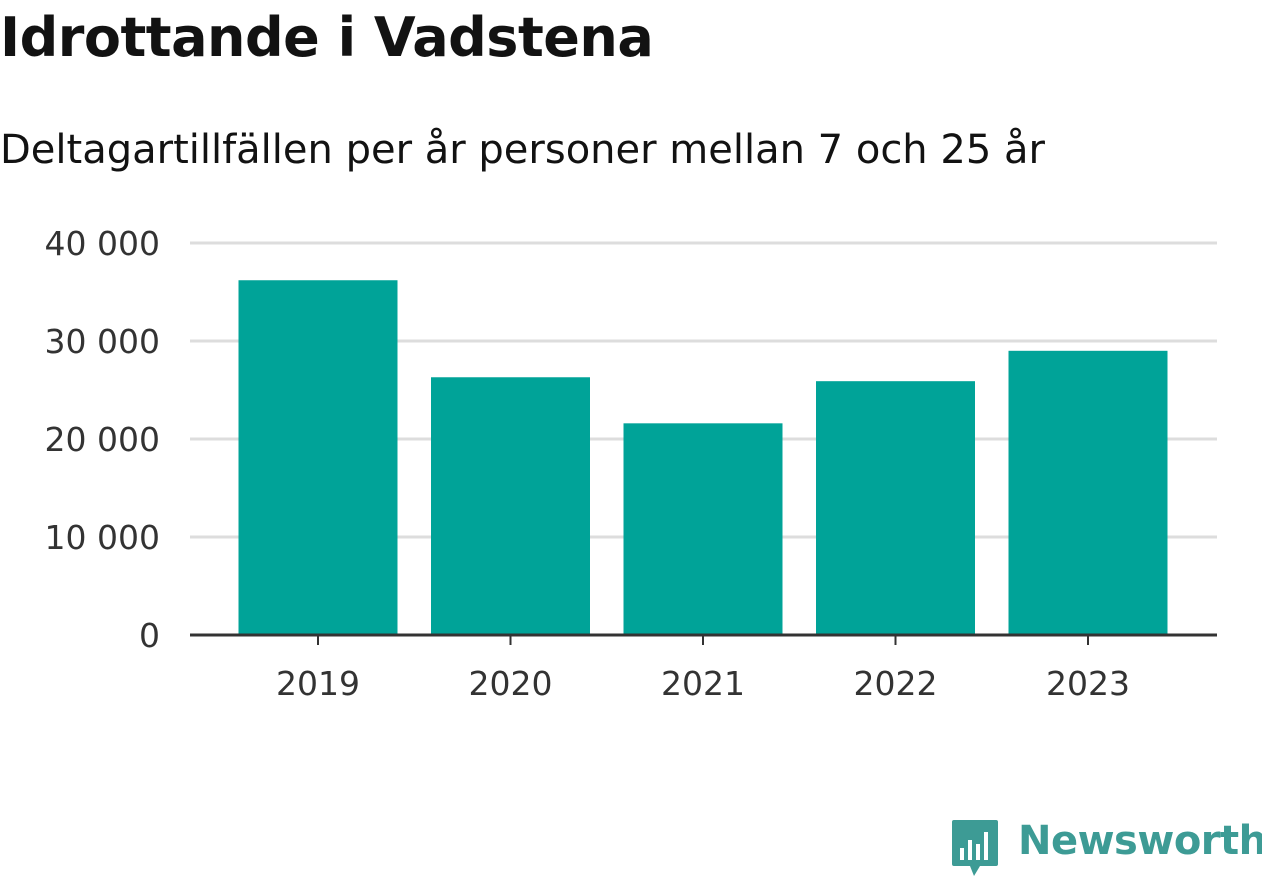 The height and width of the screenshot is (880, 1262). I want to click on x-tick-label: 2023, so click(1088, 683).